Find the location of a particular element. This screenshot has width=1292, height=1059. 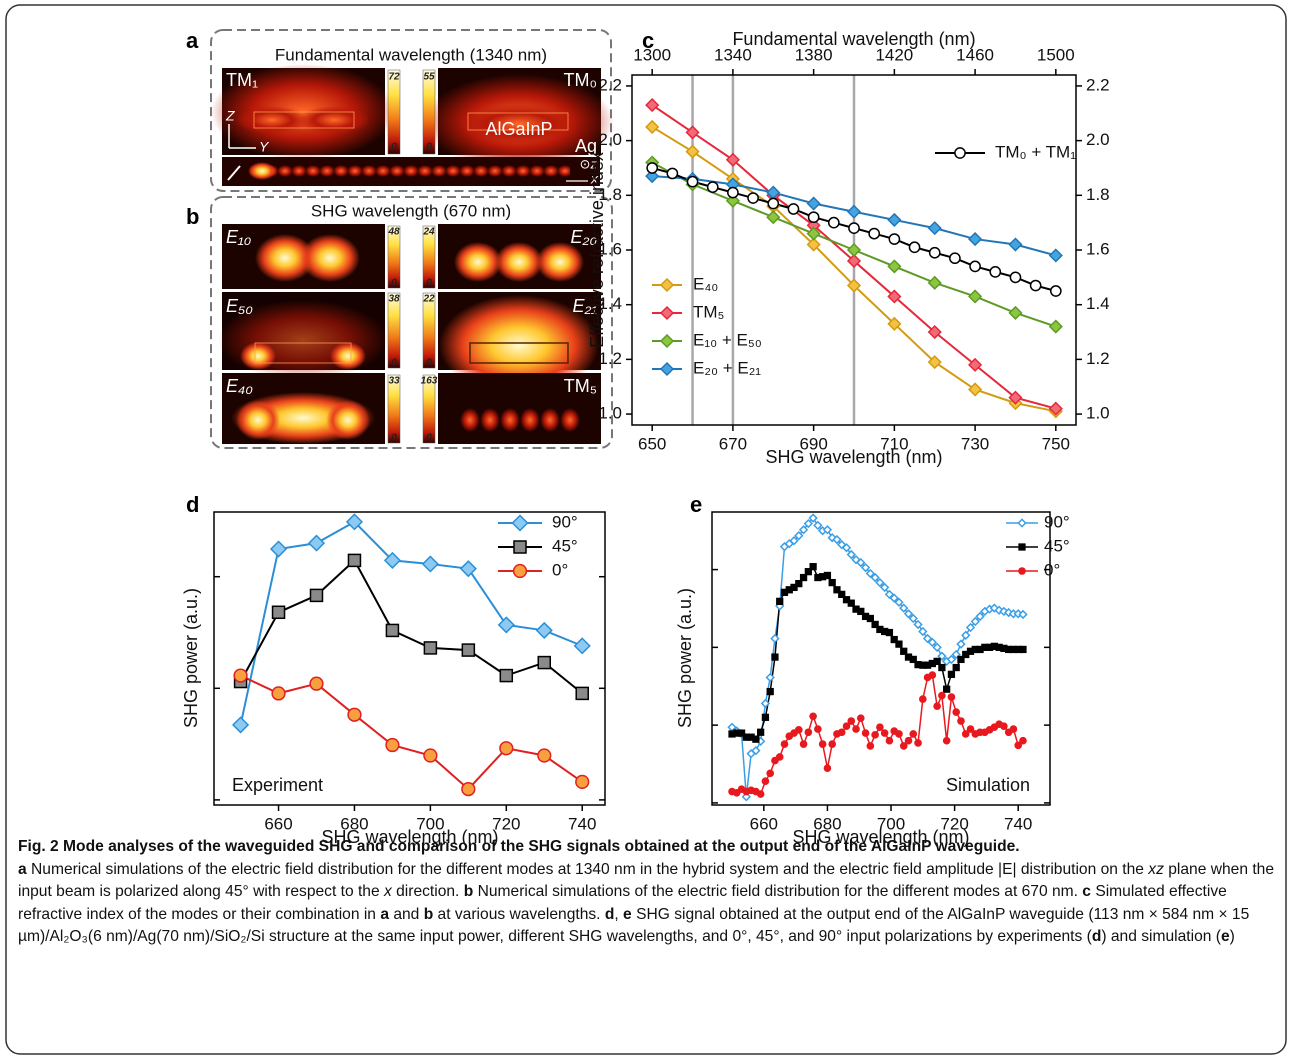

y-tick-label: 1.0 is located at coordinates (610, 413).